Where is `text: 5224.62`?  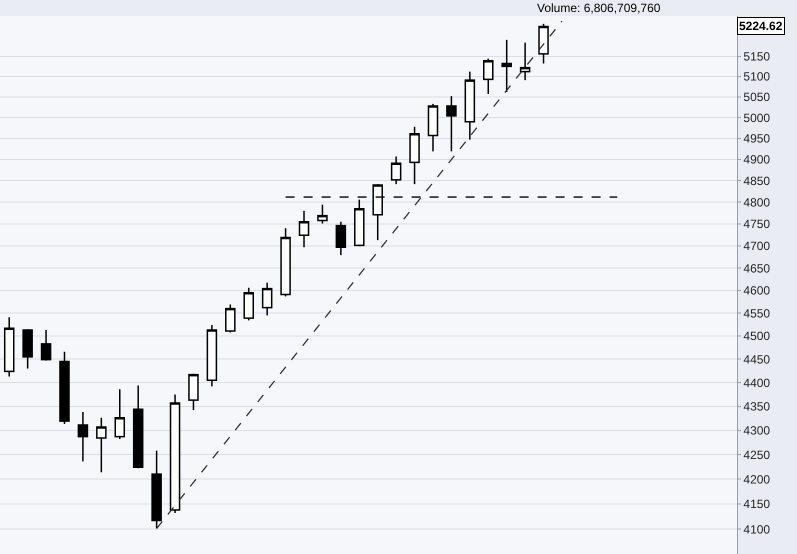 text: 5224.62 is located at coordinates (761, 26).